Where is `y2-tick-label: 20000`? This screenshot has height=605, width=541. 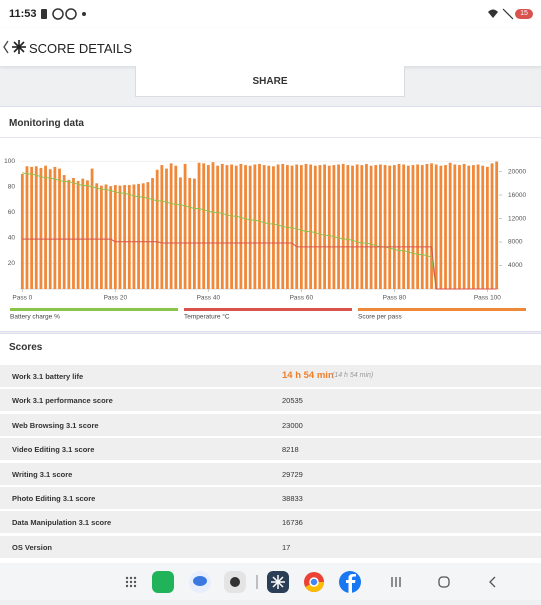
y2-tick-label: 20000 is located at coordinates (517, 171).